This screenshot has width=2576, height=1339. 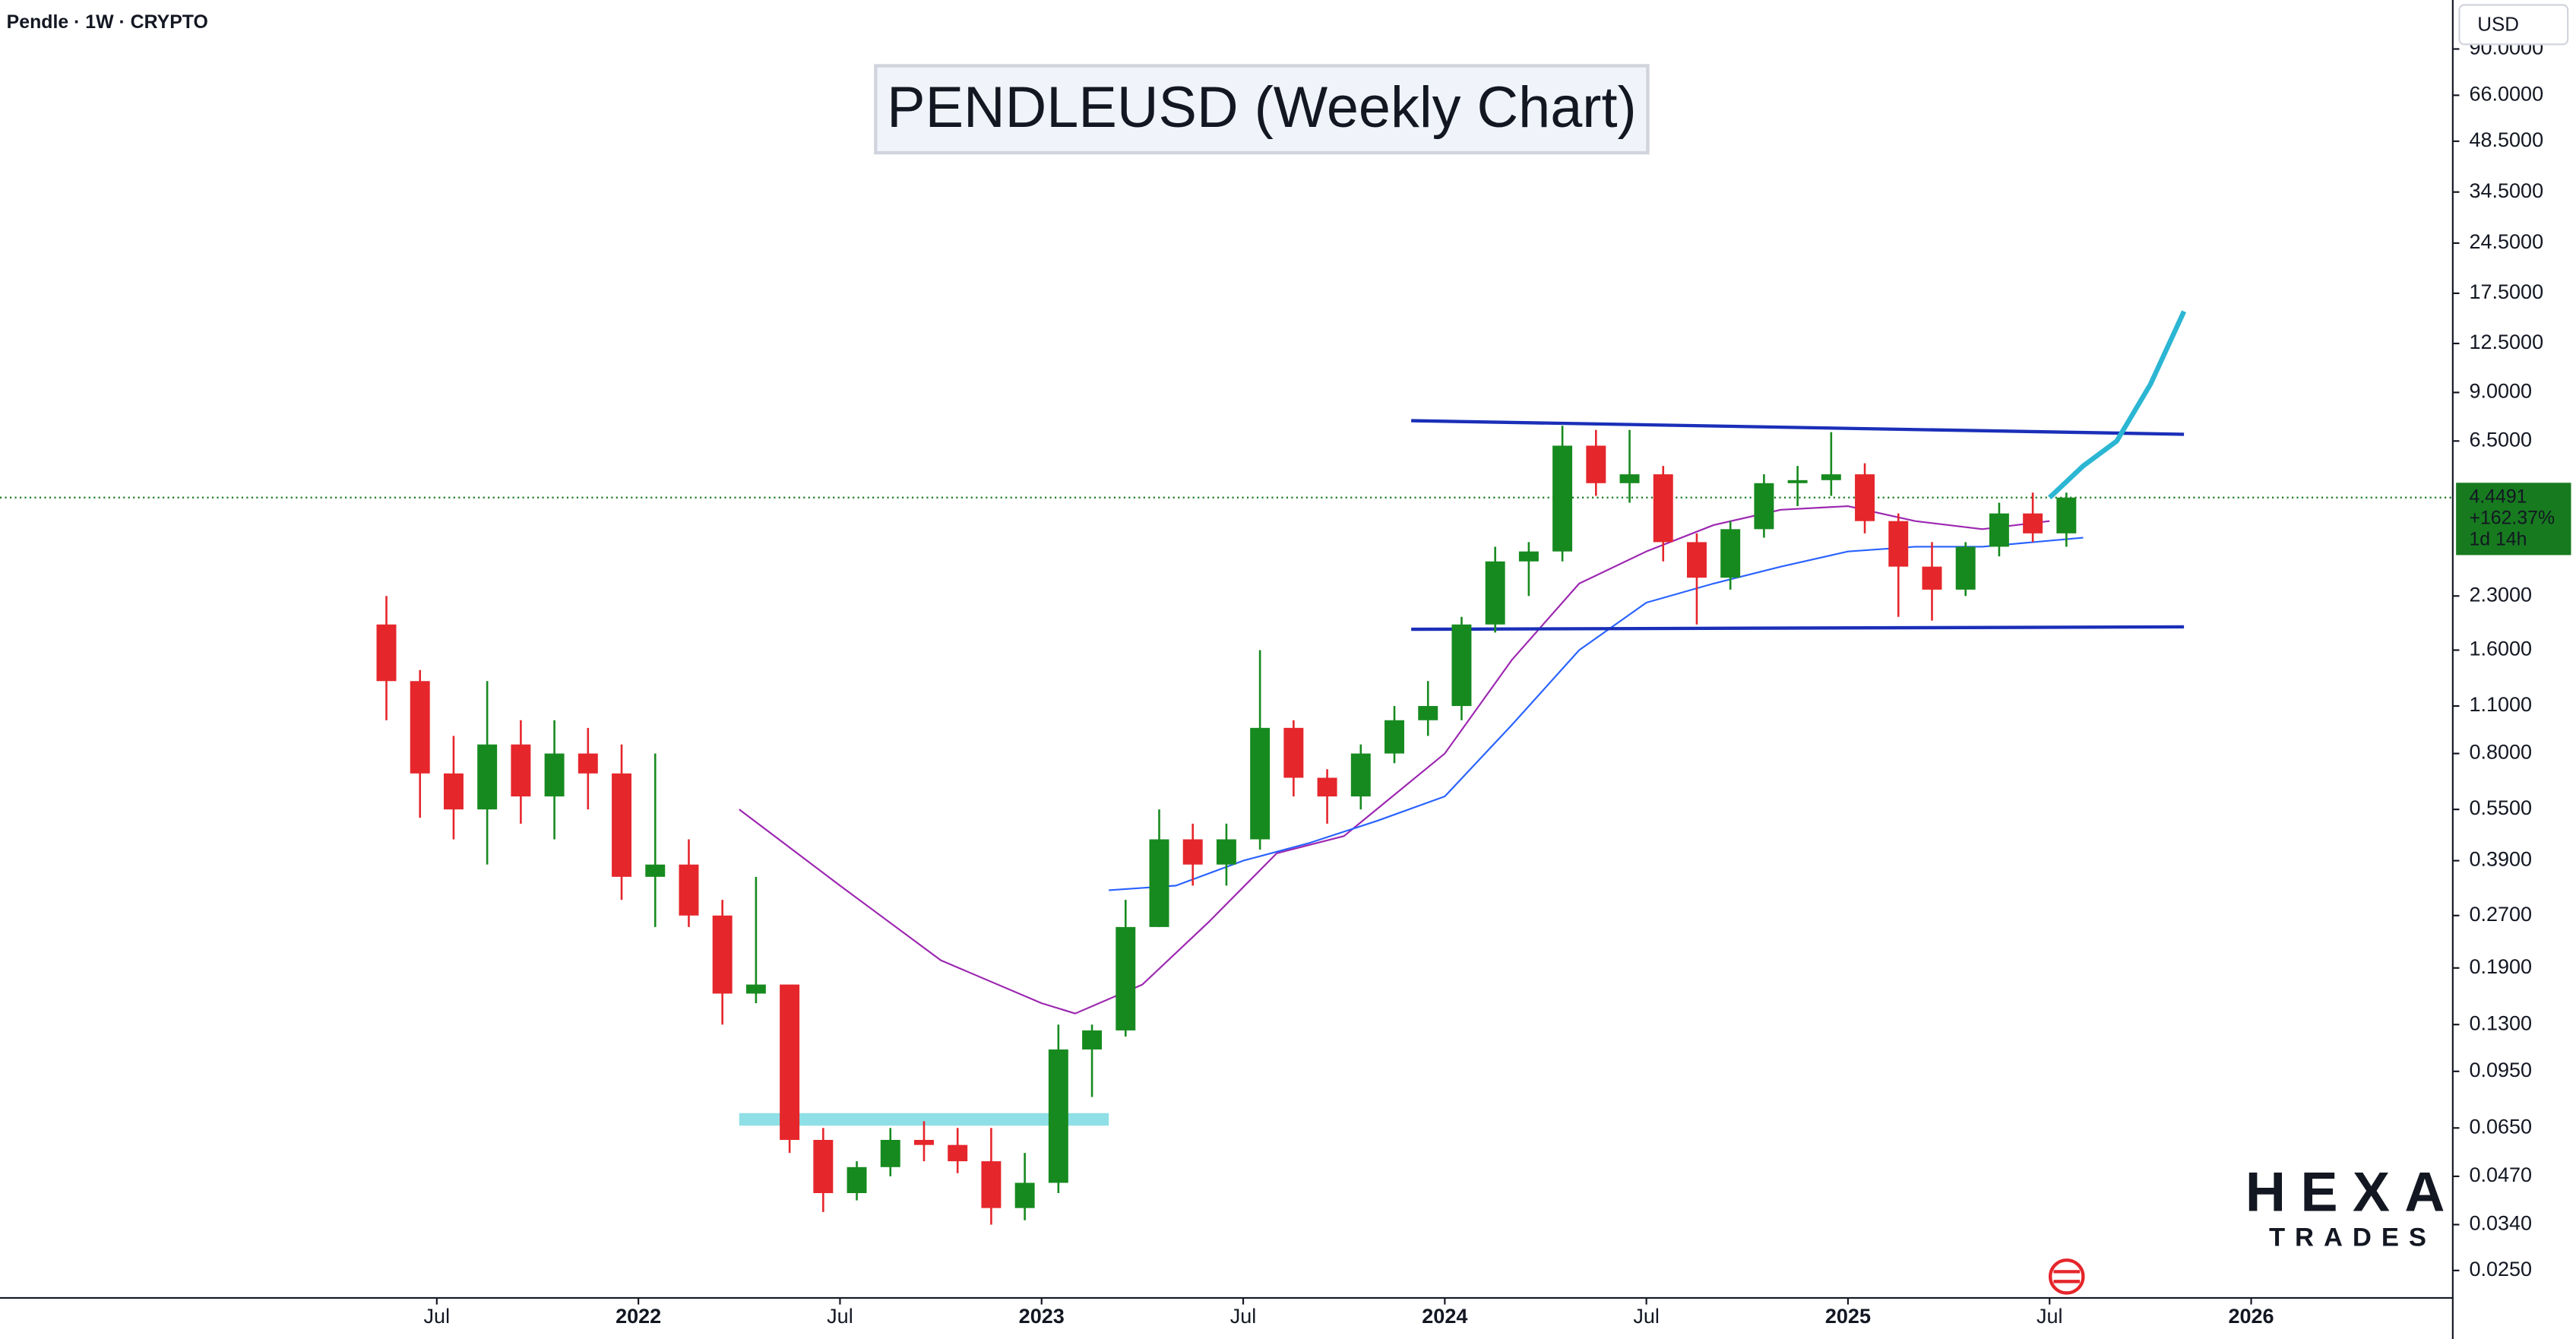 What do you see at coordinates (2506, 190) in the screenshot?
I see `y-tick-label: 34.5000` at bounding box center [2506, 190].